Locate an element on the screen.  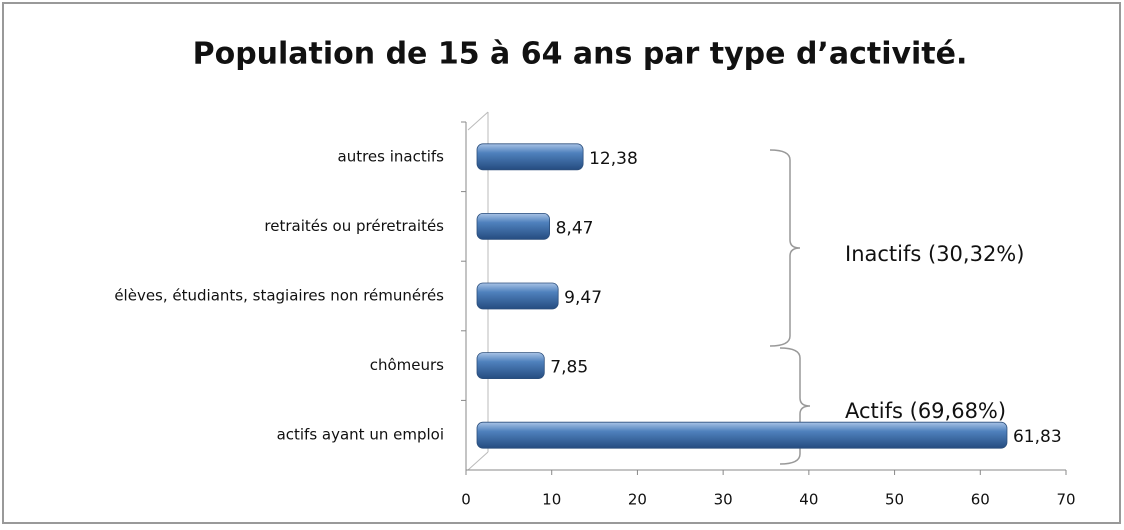
x-tick-label: 10 is located at coordinates (551, 500).